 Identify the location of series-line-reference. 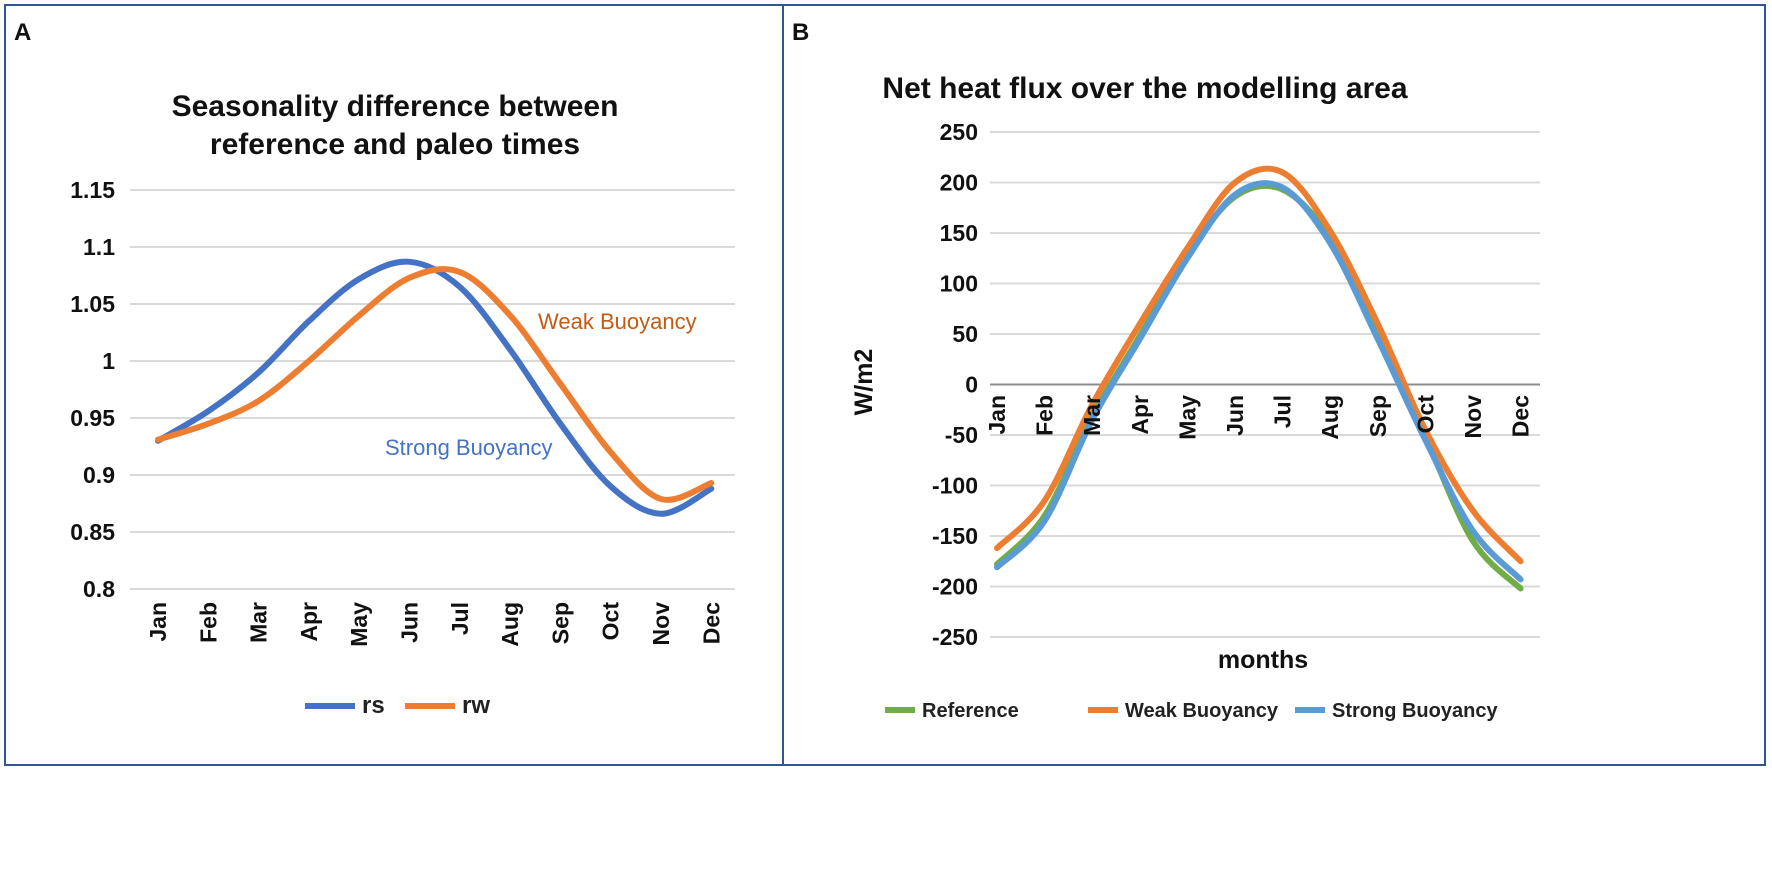
(1259, 387).